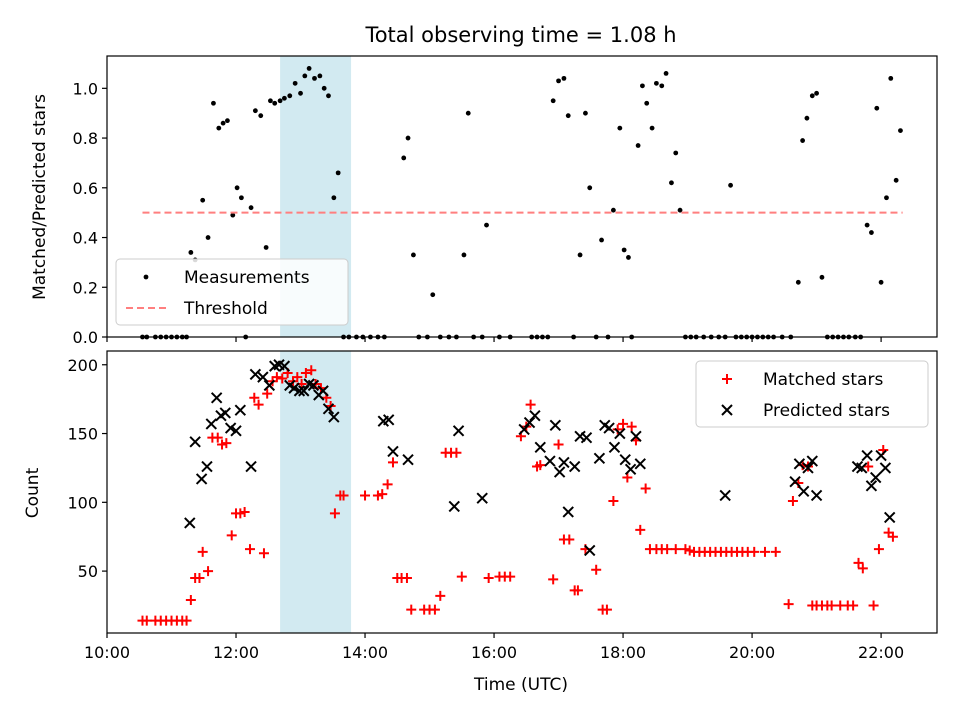 This screenshot has width=960, height=724. Describe the element at coordinates (85, 238) in the screenshot. I see `top-y-tick-label: 0.4` at that location.